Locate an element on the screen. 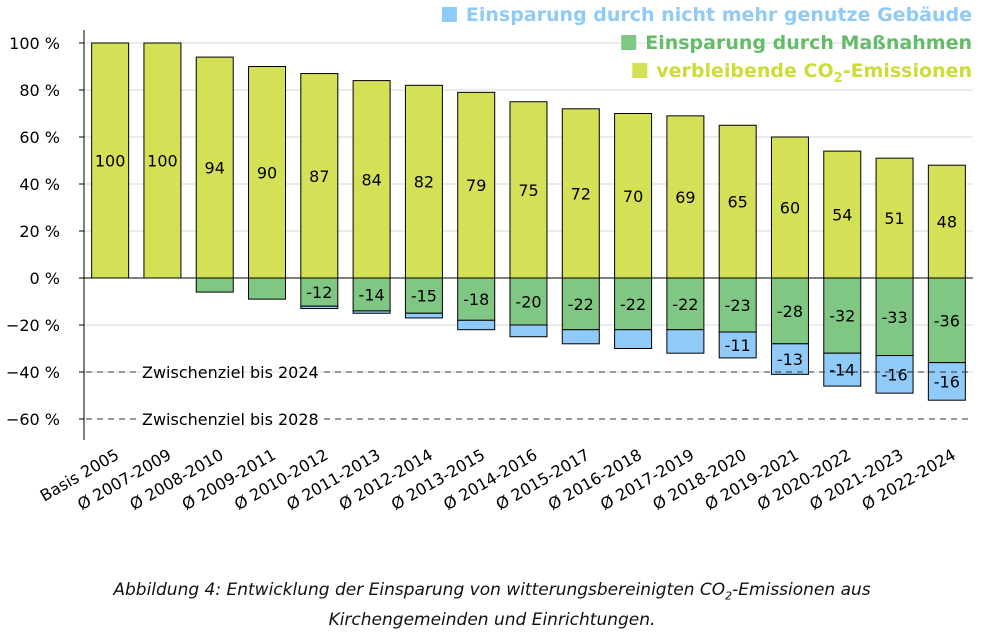 This screenshot has width=984, height=632. y-tick-label: 80 % is located at coordinates (39, 90).